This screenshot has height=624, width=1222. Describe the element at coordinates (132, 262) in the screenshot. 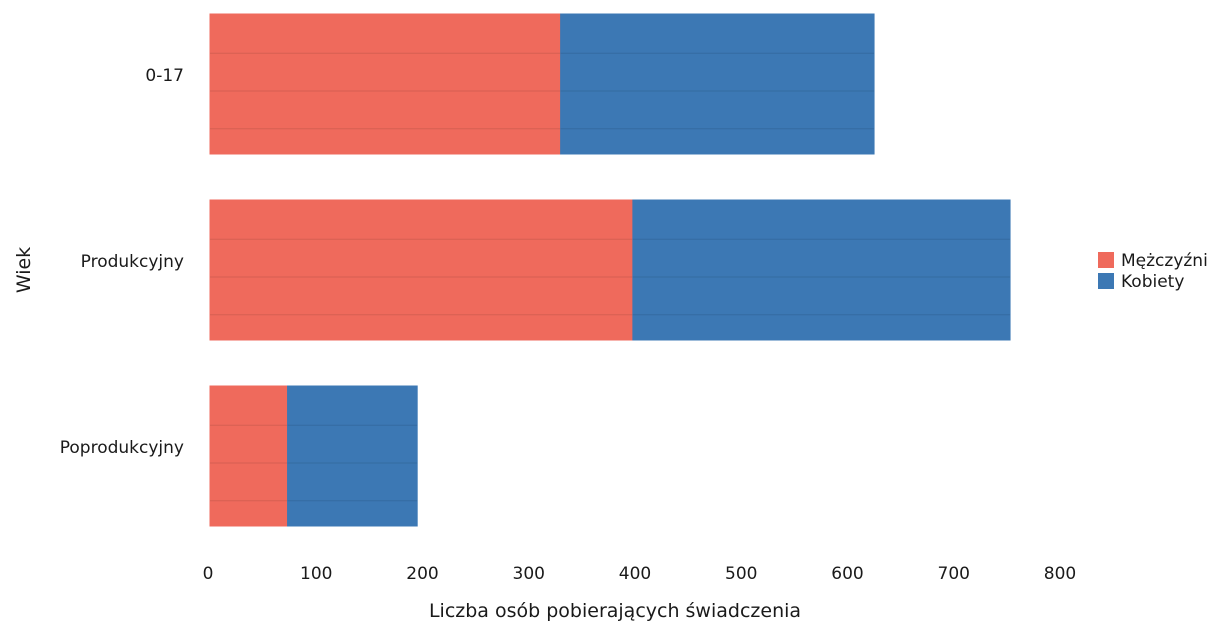

I see `category-label-1: Produkcyjny` at that location.